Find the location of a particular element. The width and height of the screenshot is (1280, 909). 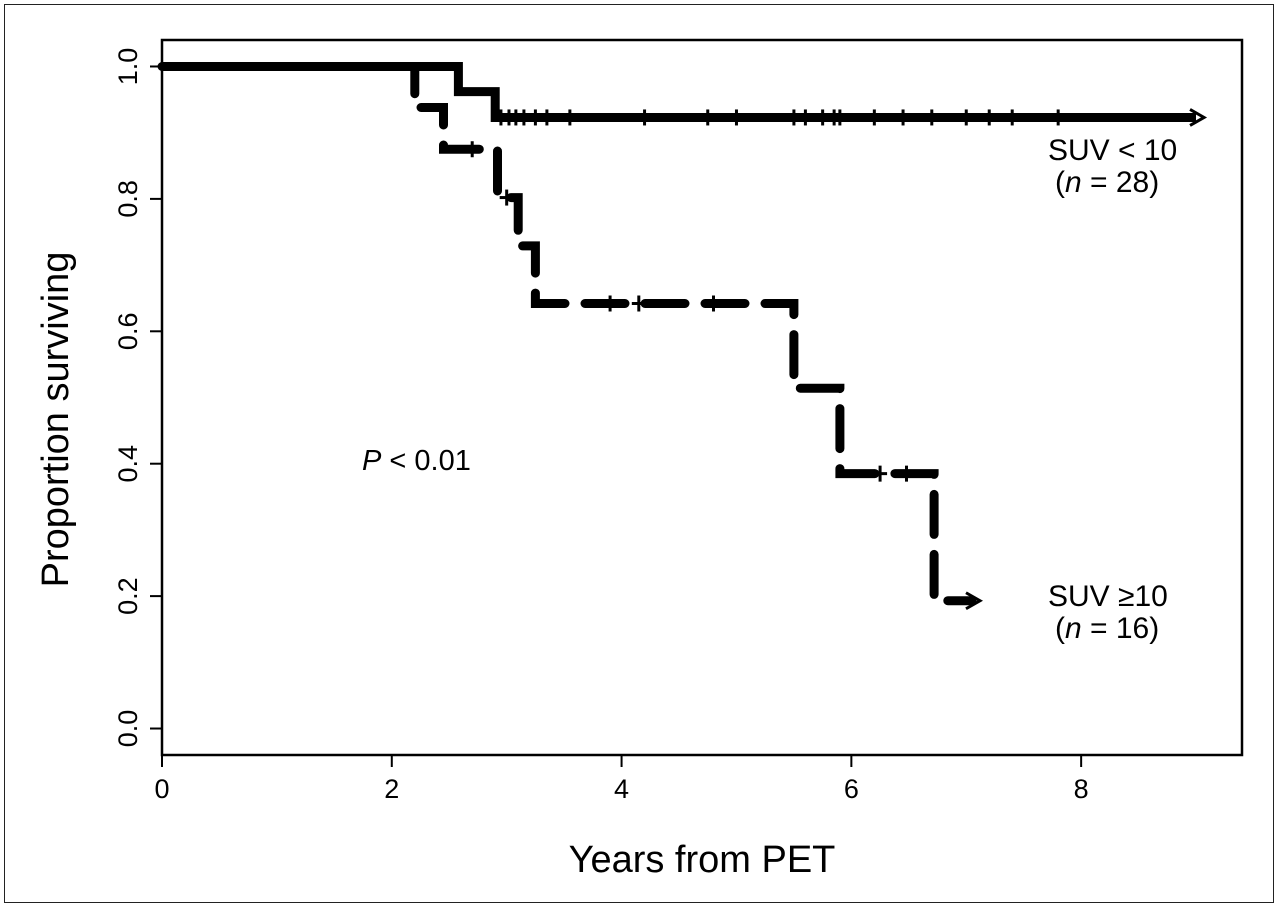

y-axis-title: Proportion surviving is located at coordinates (56, 420).